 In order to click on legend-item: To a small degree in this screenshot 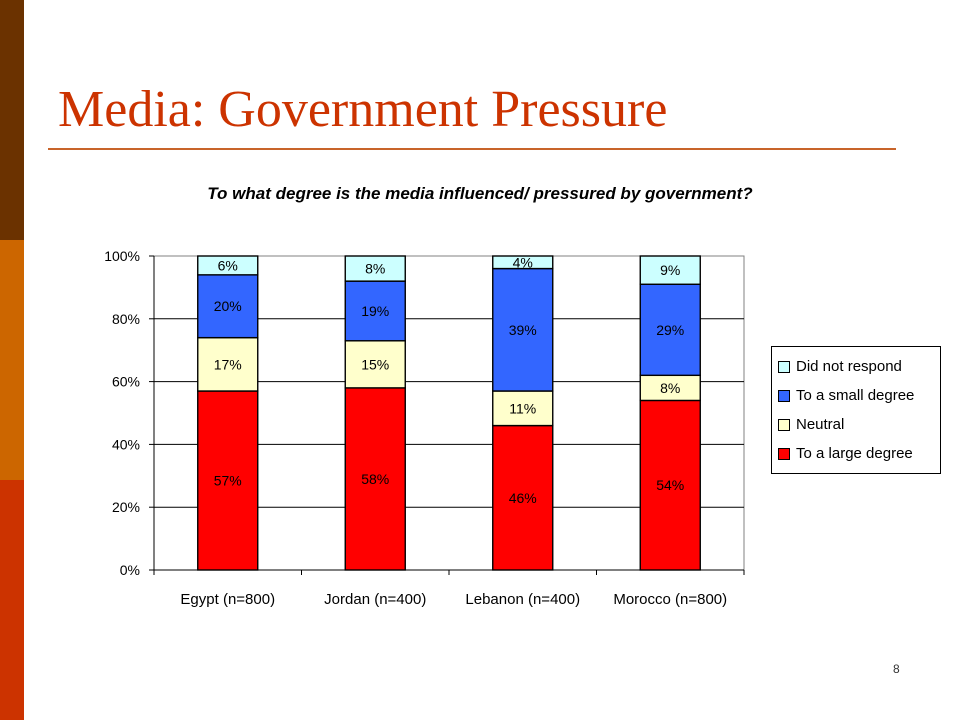, I will do `click(856, 395)`.